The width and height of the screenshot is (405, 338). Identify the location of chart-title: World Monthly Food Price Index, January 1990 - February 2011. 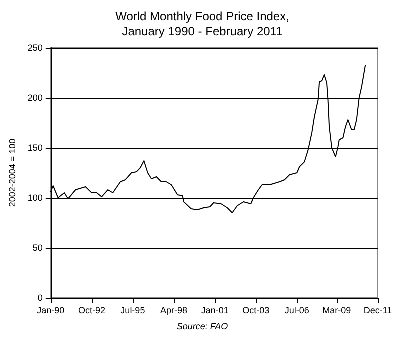
(203, 24).